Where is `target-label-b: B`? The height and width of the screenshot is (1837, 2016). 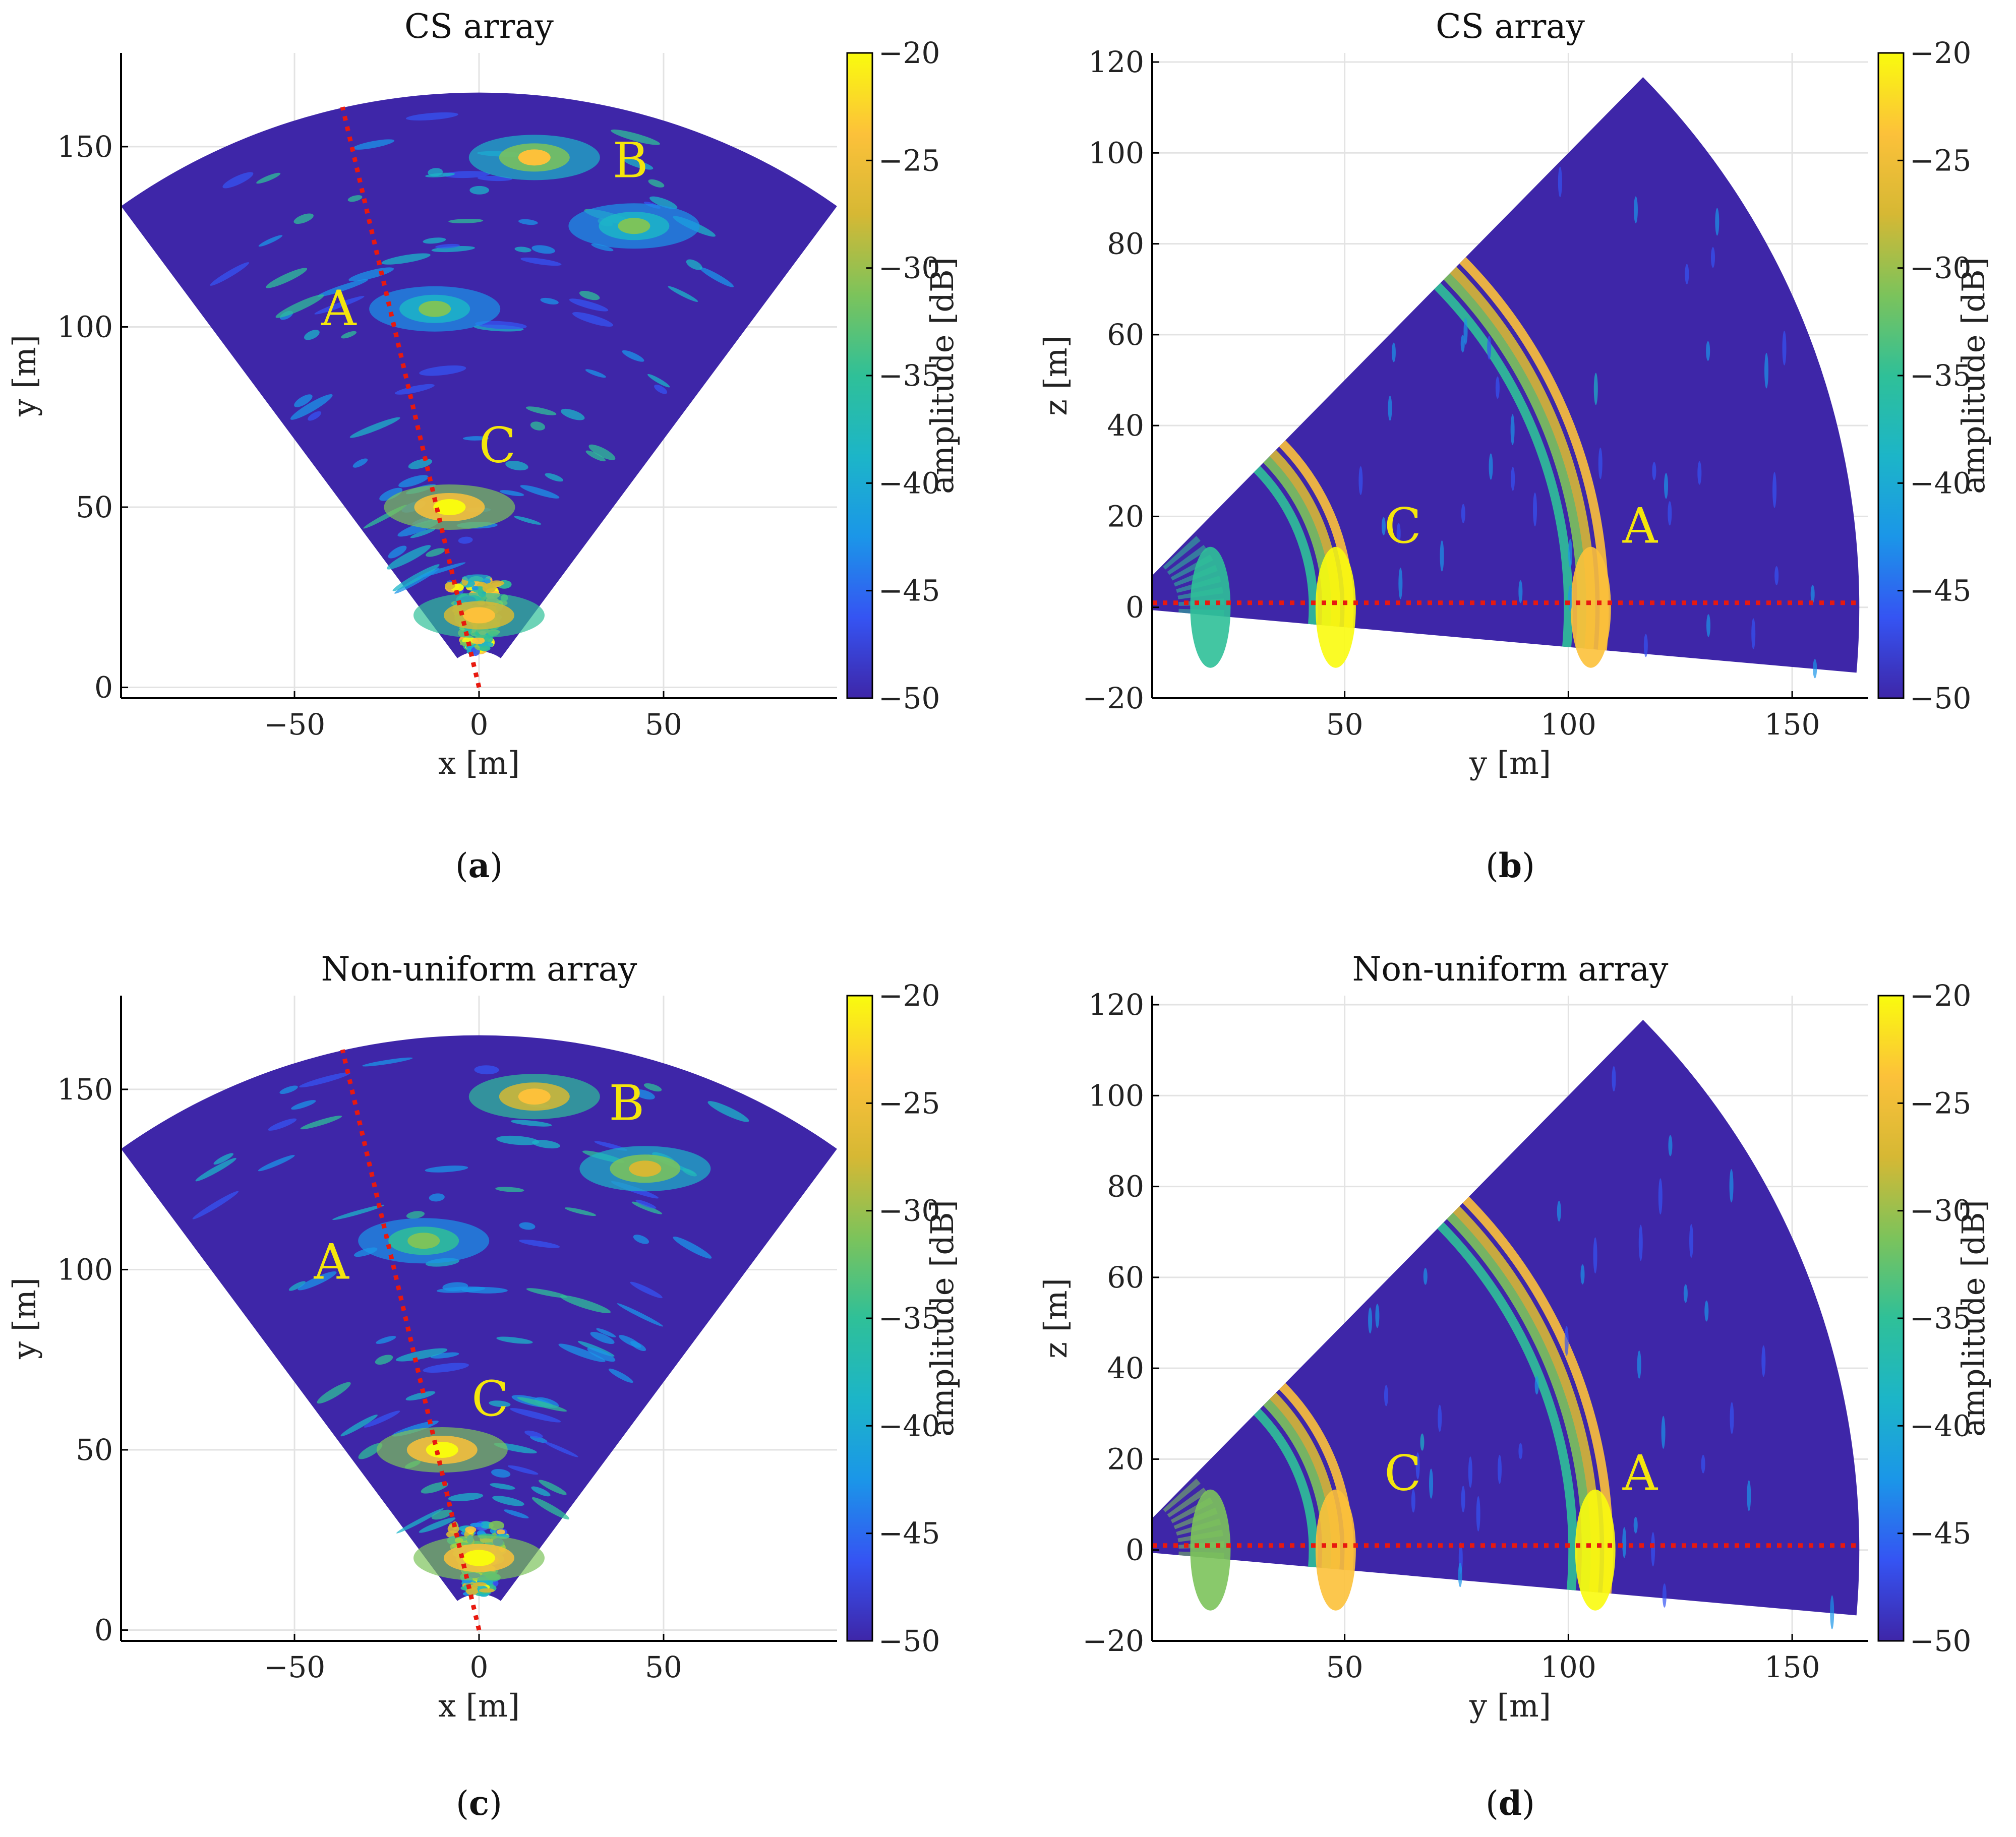
target-label-b: B is located at coordinates (630, 161).